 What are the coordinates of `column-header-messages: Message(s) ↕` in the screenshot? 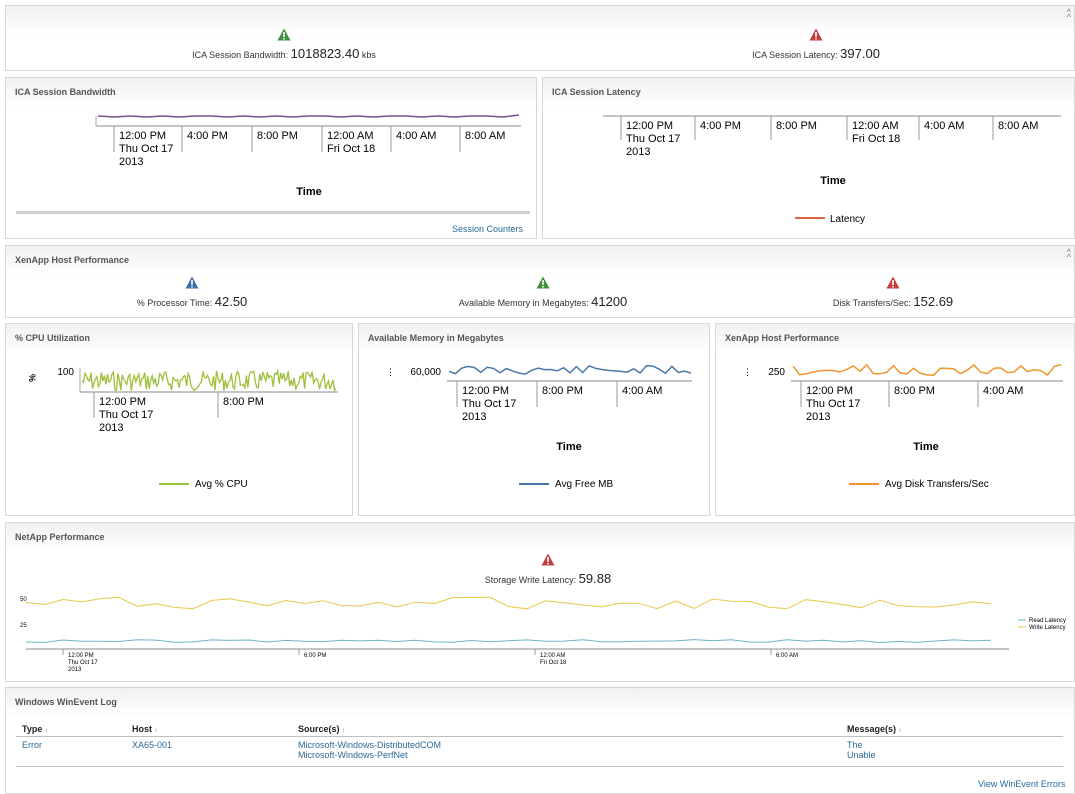 It's located at (952, 729).